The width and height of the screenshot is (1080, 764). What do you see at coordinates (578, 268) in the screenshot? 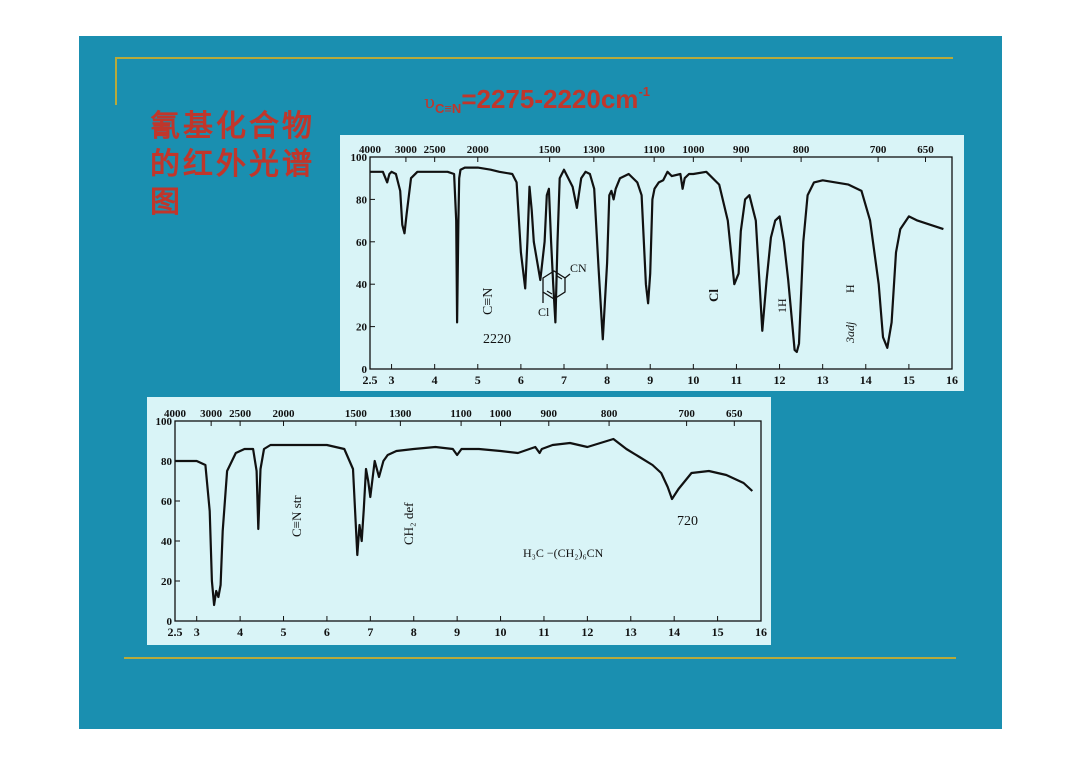
I see `structure-substituent-cn: CN` at bounding box center [578, 268].